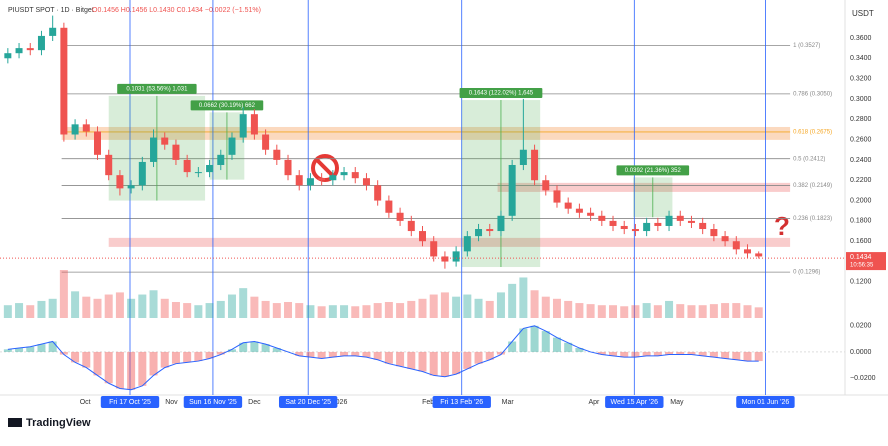  I want to click on last-price-time: 10:56:35, so click(862, 266).